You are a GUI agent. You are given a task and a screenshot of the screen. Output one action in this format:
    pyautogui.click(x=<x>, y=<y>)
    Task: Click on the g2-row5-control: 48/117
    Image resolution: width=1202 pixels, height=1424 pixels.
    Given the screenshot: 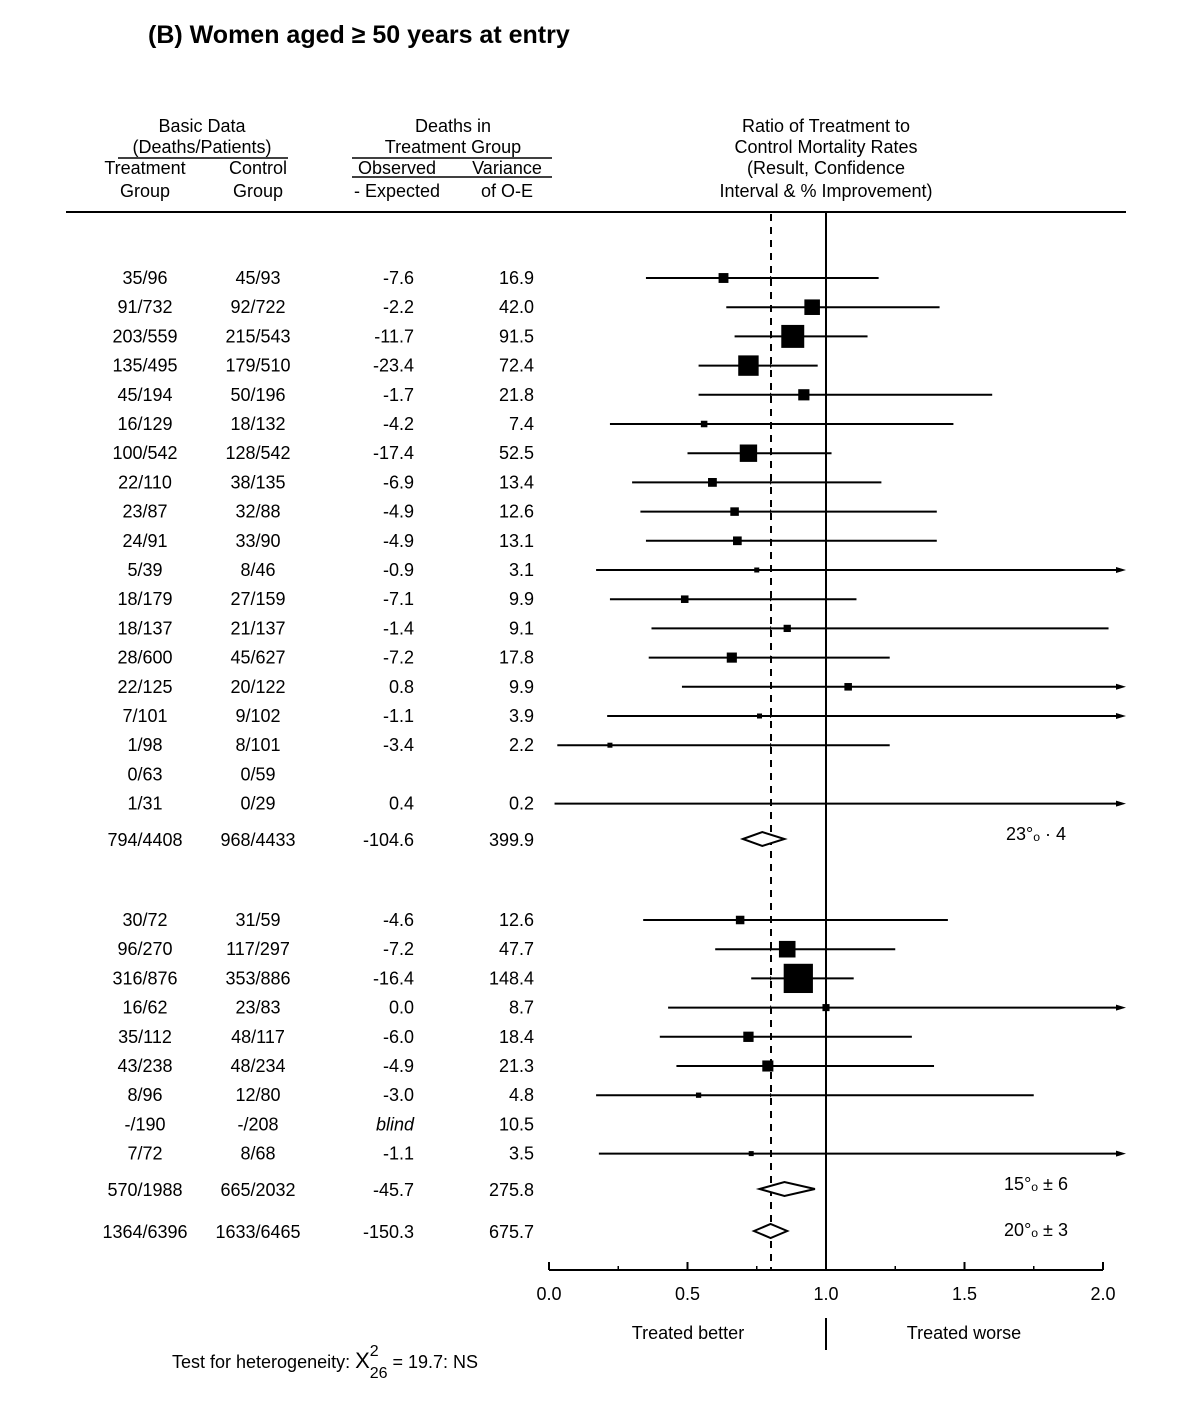 What is the action you would take?
    pyautogui.click(x=258, y=1037)
    